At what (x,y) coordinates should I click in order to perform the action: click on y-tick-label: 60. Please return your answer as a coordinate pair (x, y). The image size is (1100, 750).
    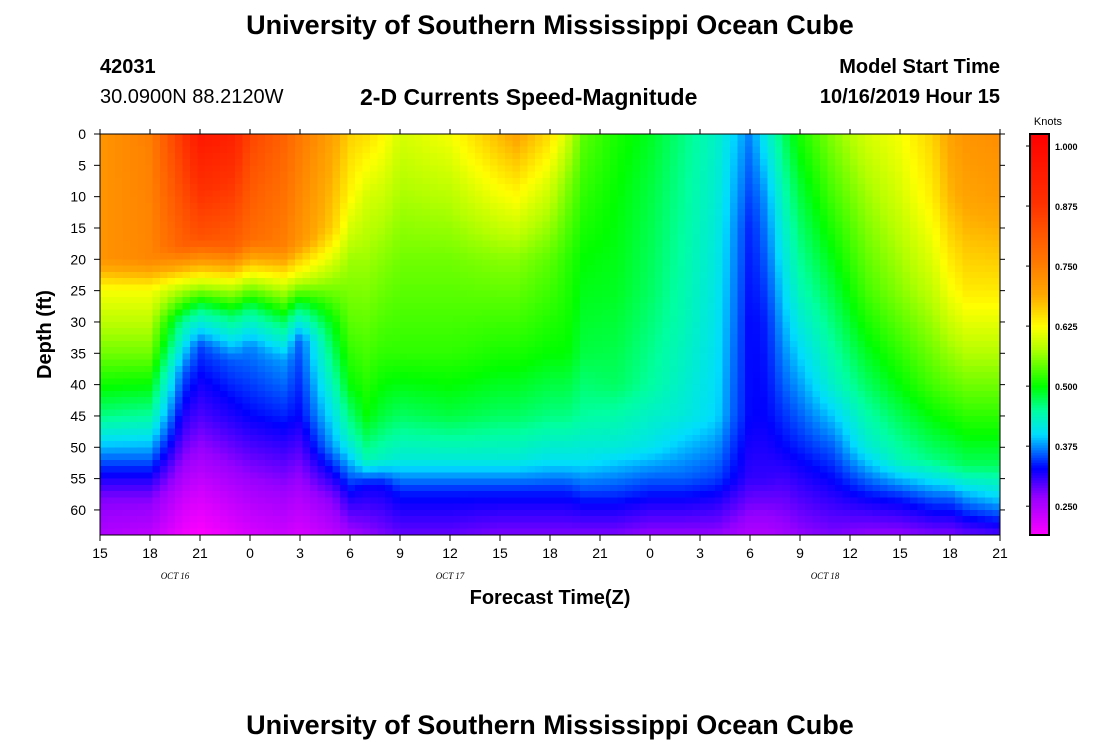
    Looking at the image, I should click on (78, 510).